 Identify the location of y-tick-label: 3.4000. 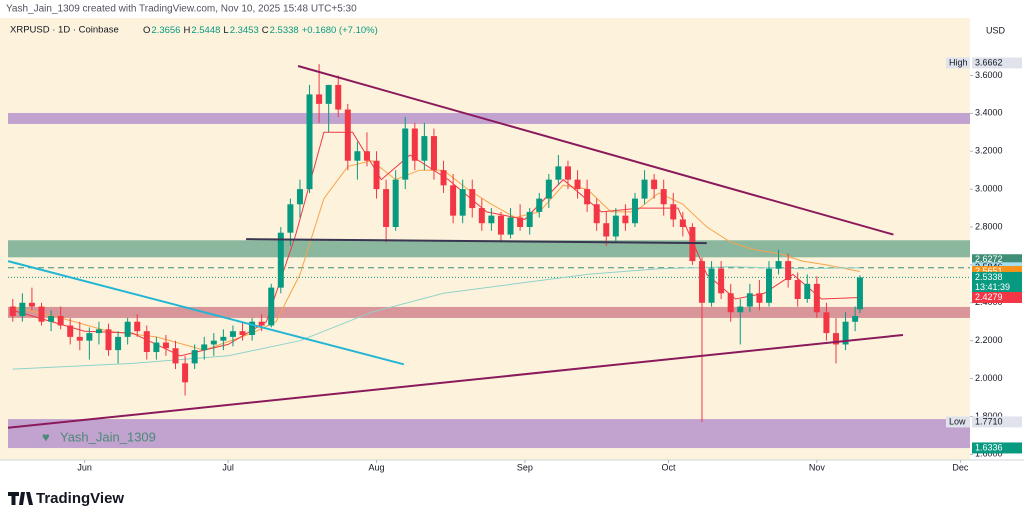
(989, 113).